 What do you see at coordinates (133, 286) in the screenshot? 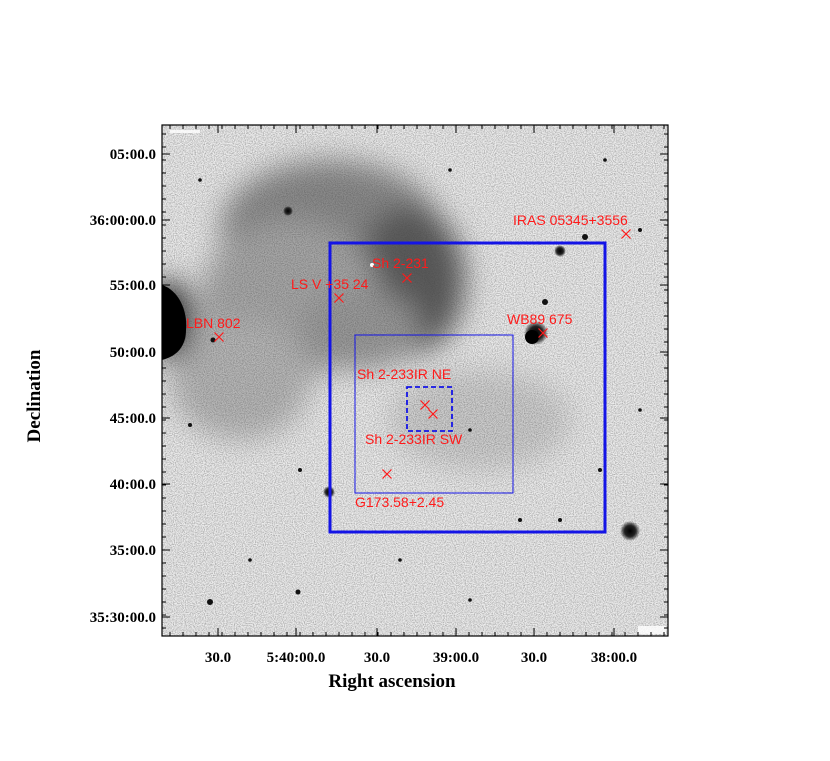
I see `y-tick-label: 55:00.0` at bounding box center [133, 286].